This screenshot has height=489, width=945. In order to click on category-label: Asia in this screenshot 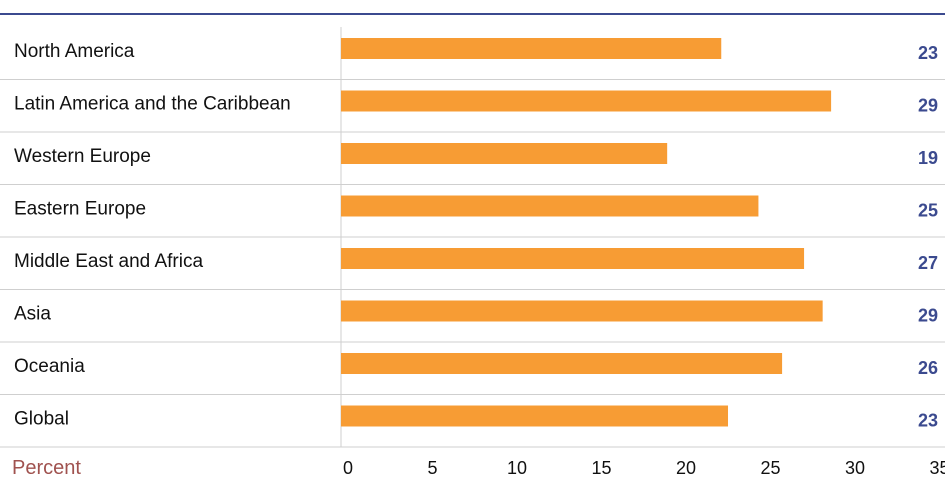, I will do `click(32, 314)`.